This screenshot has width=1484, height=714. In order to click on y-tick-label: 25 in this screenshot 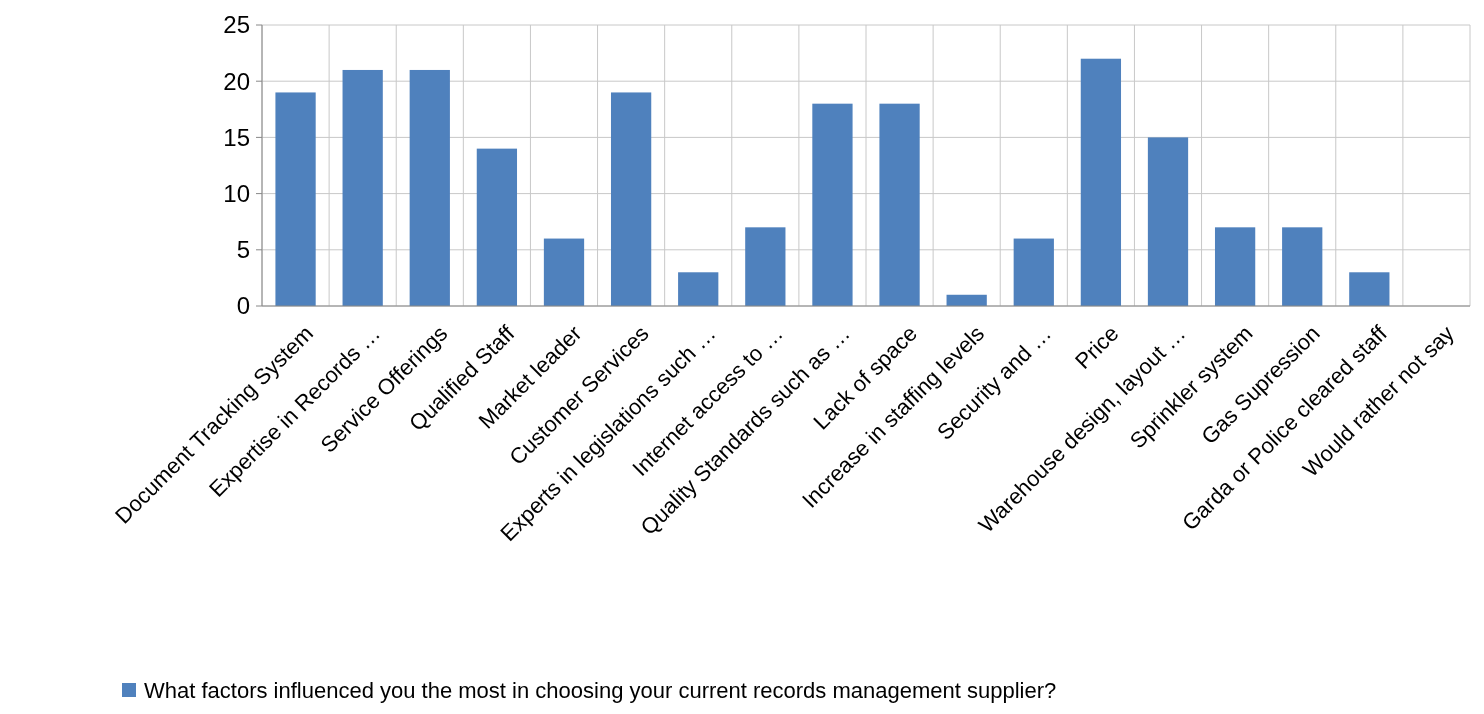, I will do `click(236, 25)`.